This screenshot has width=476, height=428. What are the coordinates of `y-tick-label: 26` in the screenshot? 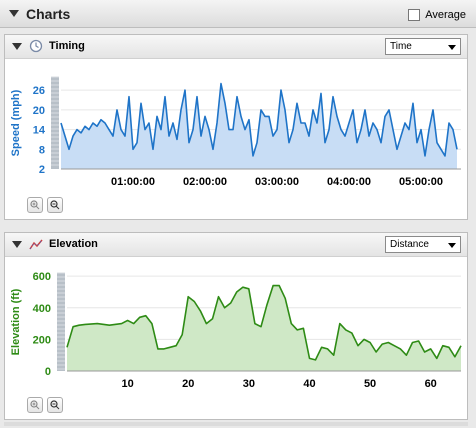 It's located at (39, 91).